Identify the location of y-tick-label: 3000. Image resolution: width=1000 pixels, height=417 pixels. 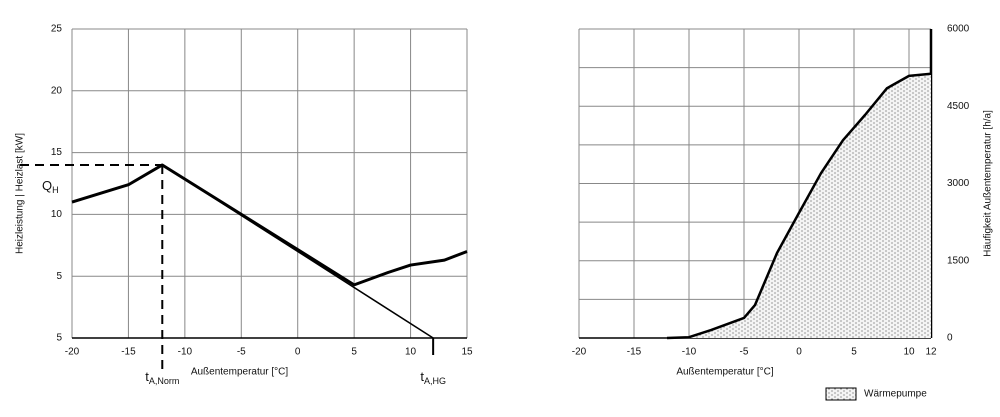
(958, 183).